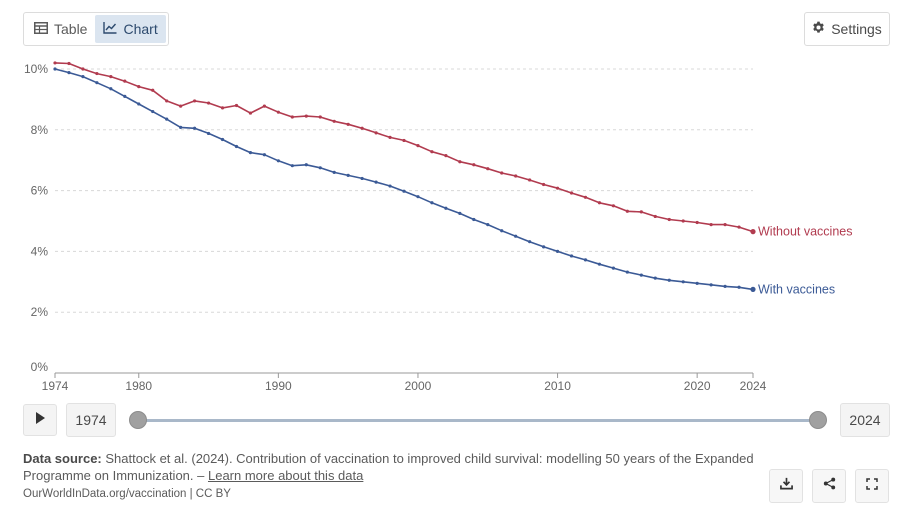  Describe the element at coordinates (40, 420) in the screenshot. I see `play-button` at that location.